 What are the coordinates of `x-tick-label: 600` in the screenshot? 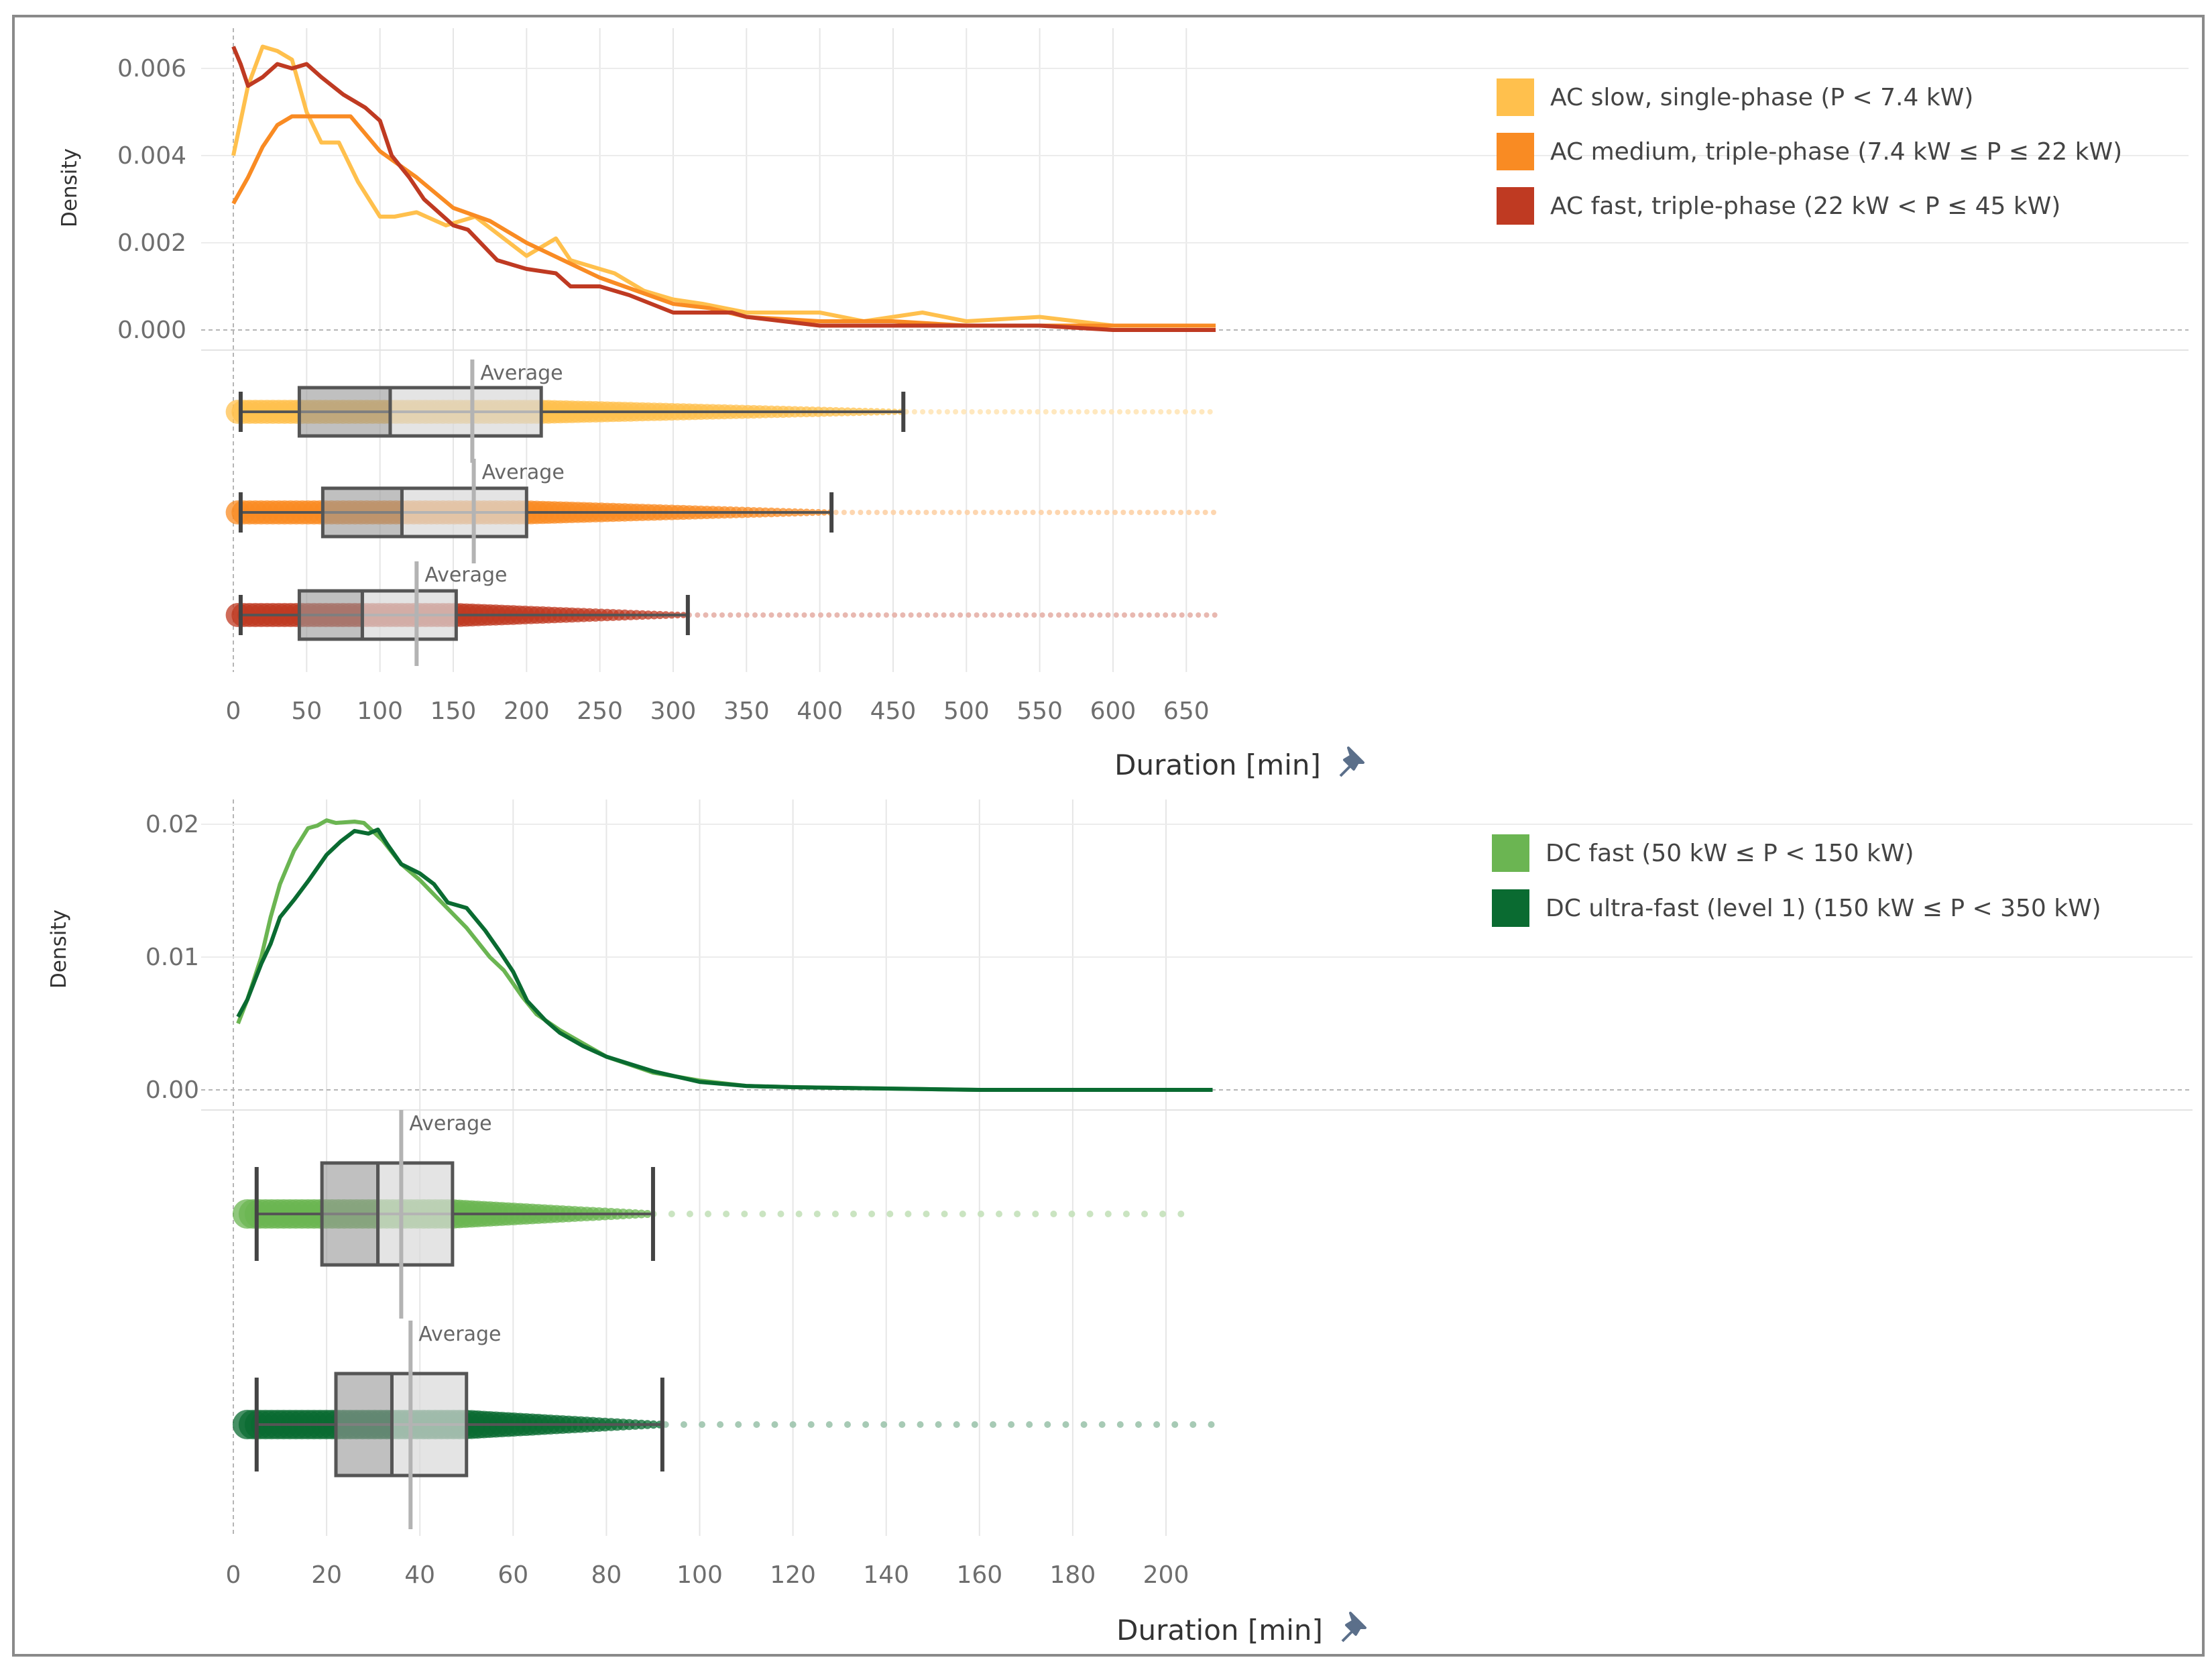 It's located at (1113, 711).